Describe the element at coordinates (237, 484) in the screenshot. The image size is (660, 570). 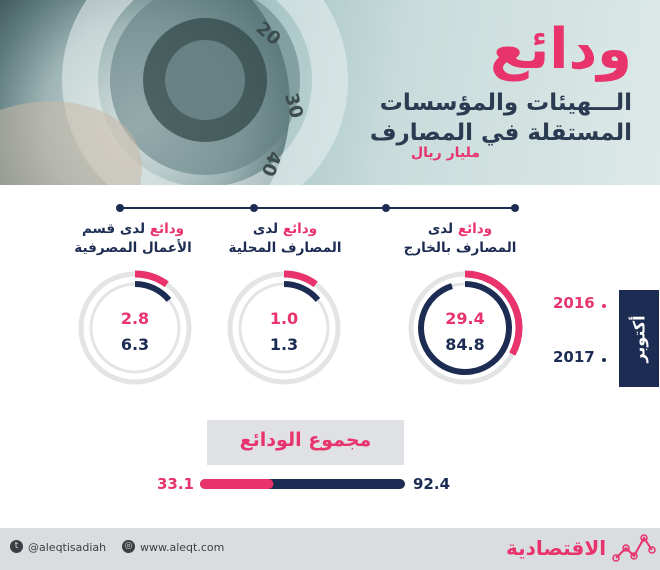
I see `total-bar-2016` at that location.